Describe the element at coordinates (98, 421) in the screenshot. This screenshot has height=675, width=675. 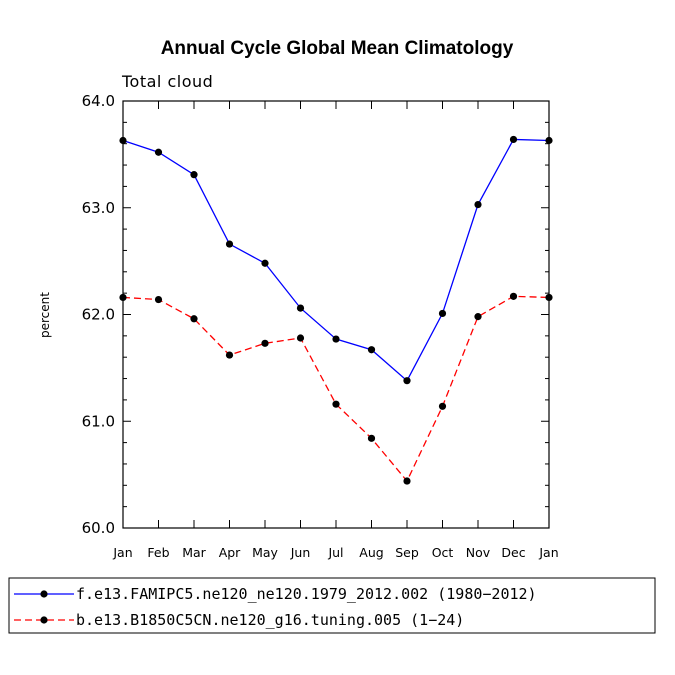
I see `y-tick-label: 61.0` at that location.